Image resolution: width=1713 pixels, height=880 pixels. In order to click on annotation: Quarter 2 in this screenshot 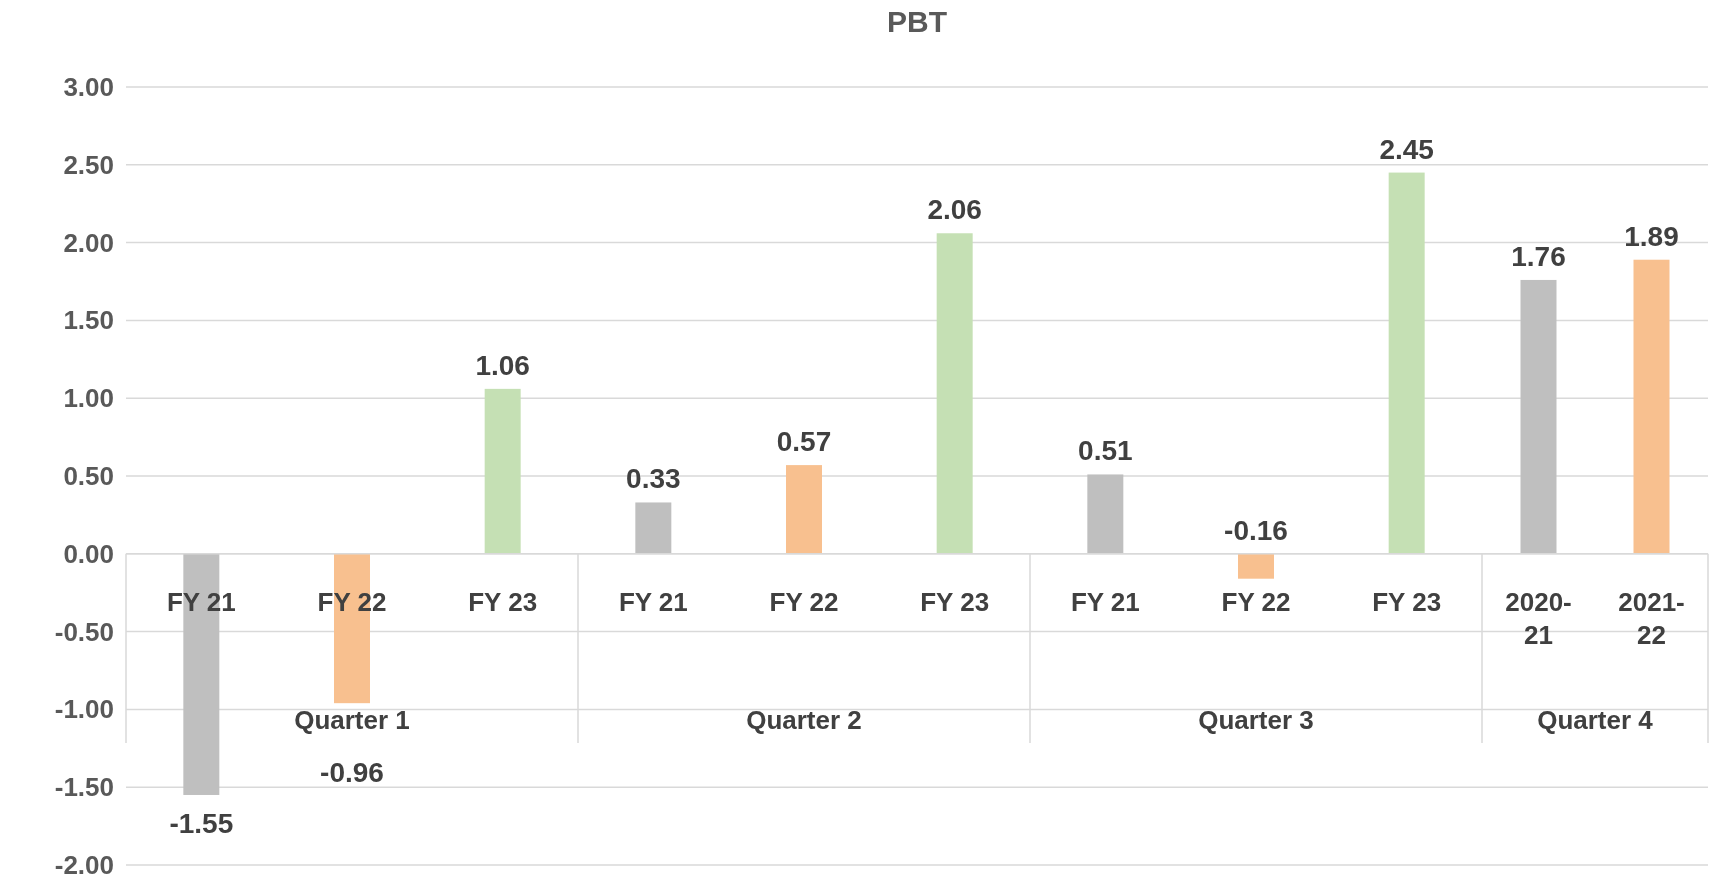, I will do `click(804, 720)`.